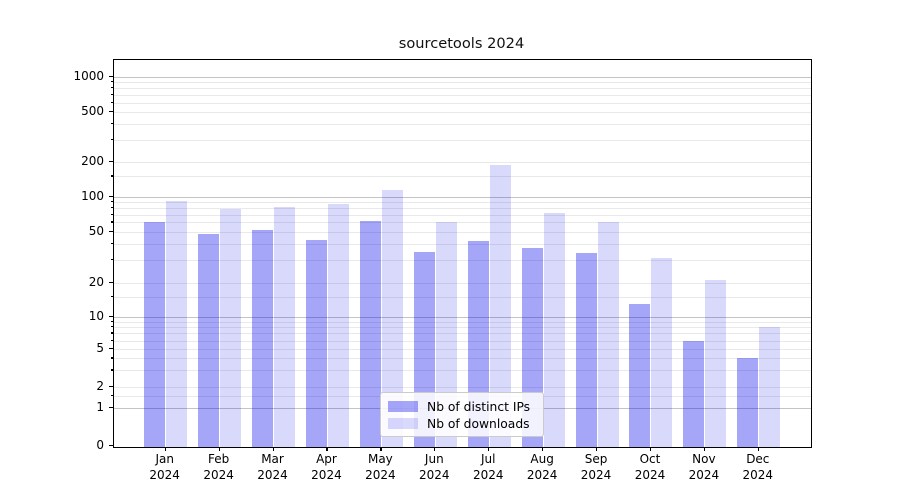  What do you see at coordinates (704, 467) in the screenshot?
I see `x-tick-label: Nov 2024` at bounding box center [704, 467].